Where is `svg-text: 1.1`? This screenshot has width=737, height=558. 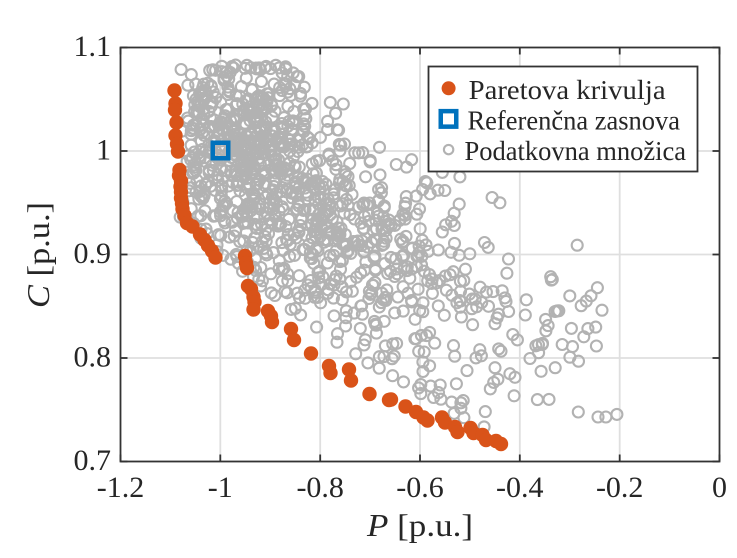
svg-text: 1.1 is located at coordinates (93, 46).